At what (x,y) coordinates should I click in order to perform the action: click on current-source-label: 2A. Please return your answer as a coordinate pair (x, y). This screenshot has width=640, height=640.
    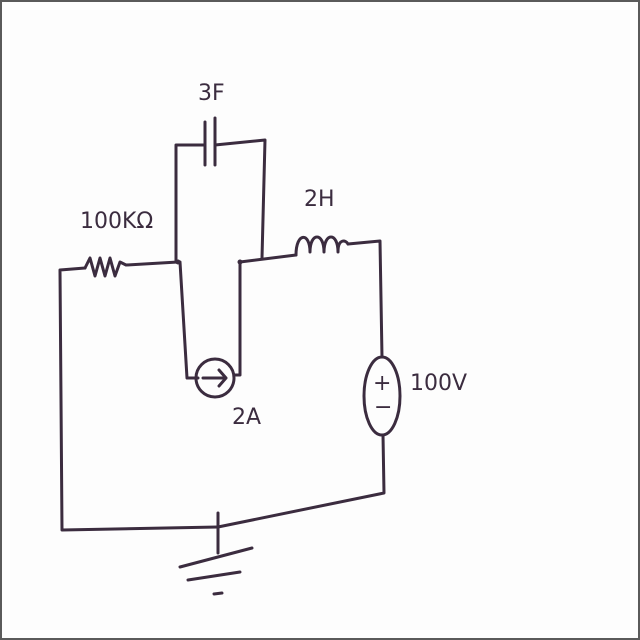
    Looking at the image, I should click on (246, 417).